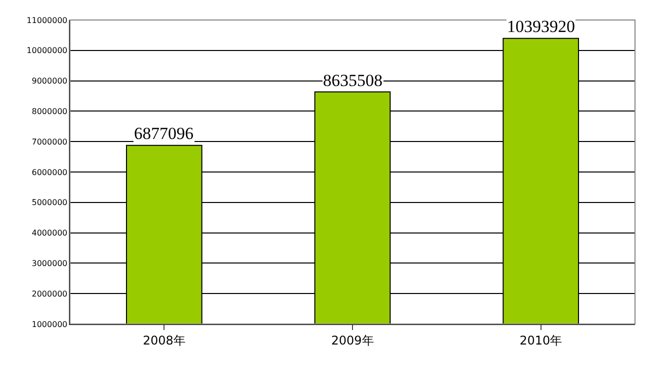 The width and height of the screenshot is (653, 374). What do you see at coordinates (541, 340) in the screenshot?
I see `x-tick-label: 2010年` at bounding box center [541, 340].